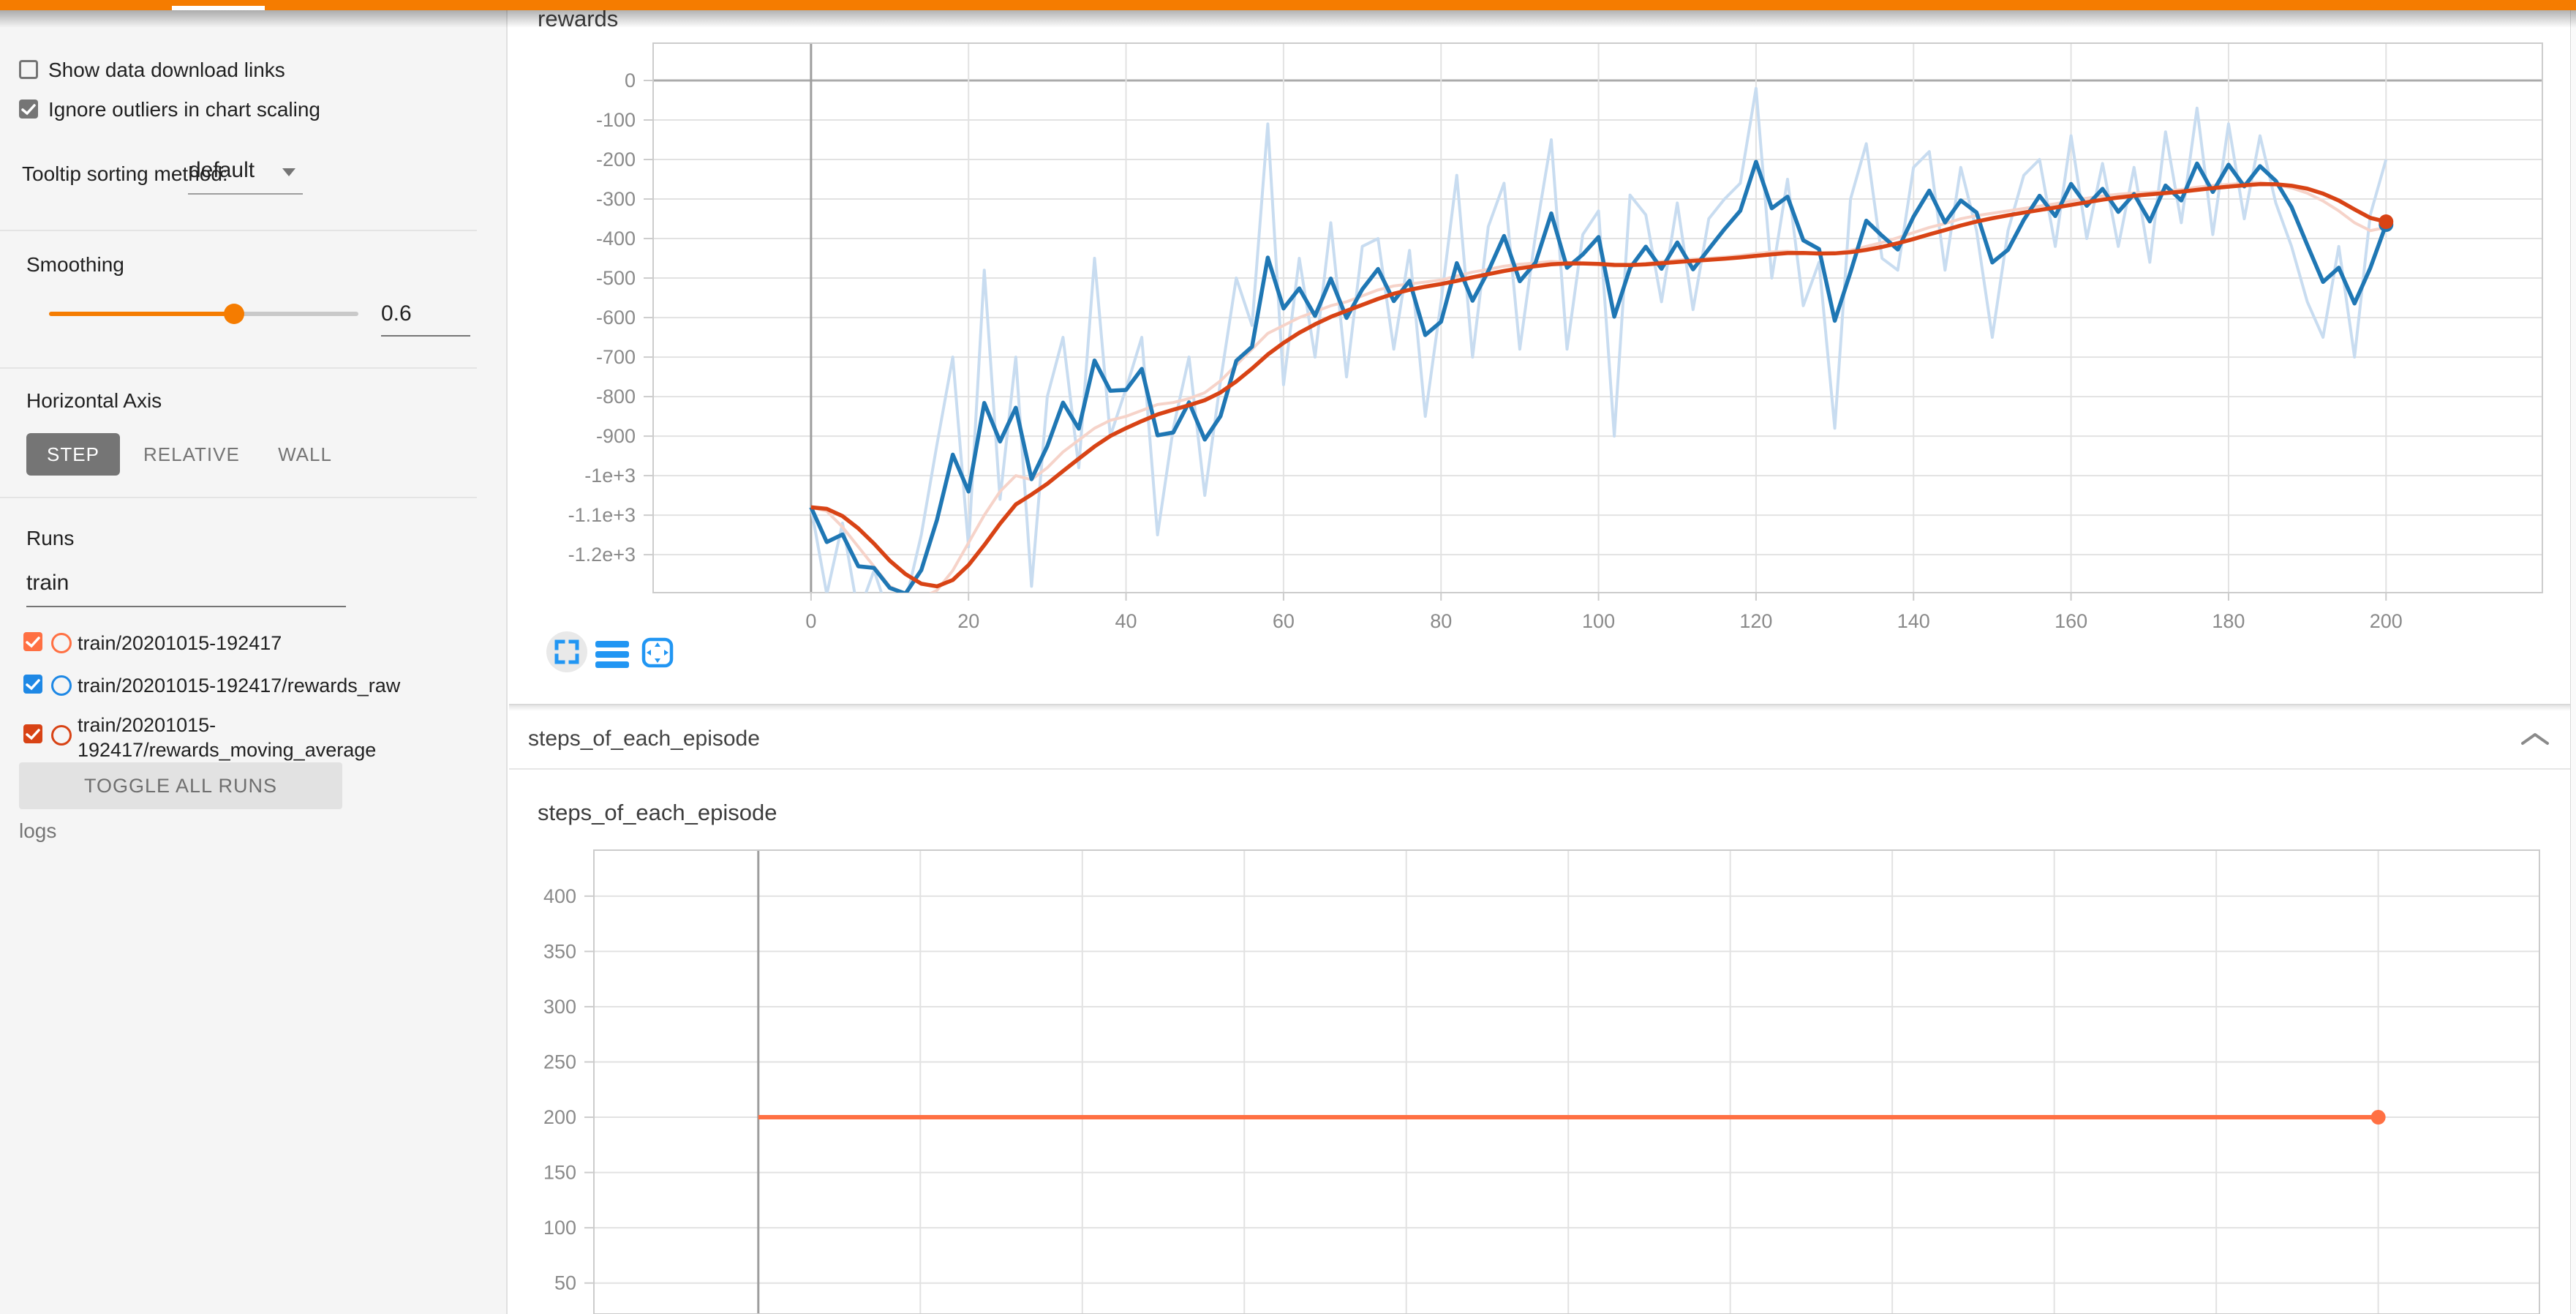  What do you see at coordinates (186, 606) in the screenshot?
I see `runs-filter-underline` at bounding box center [186, 606].